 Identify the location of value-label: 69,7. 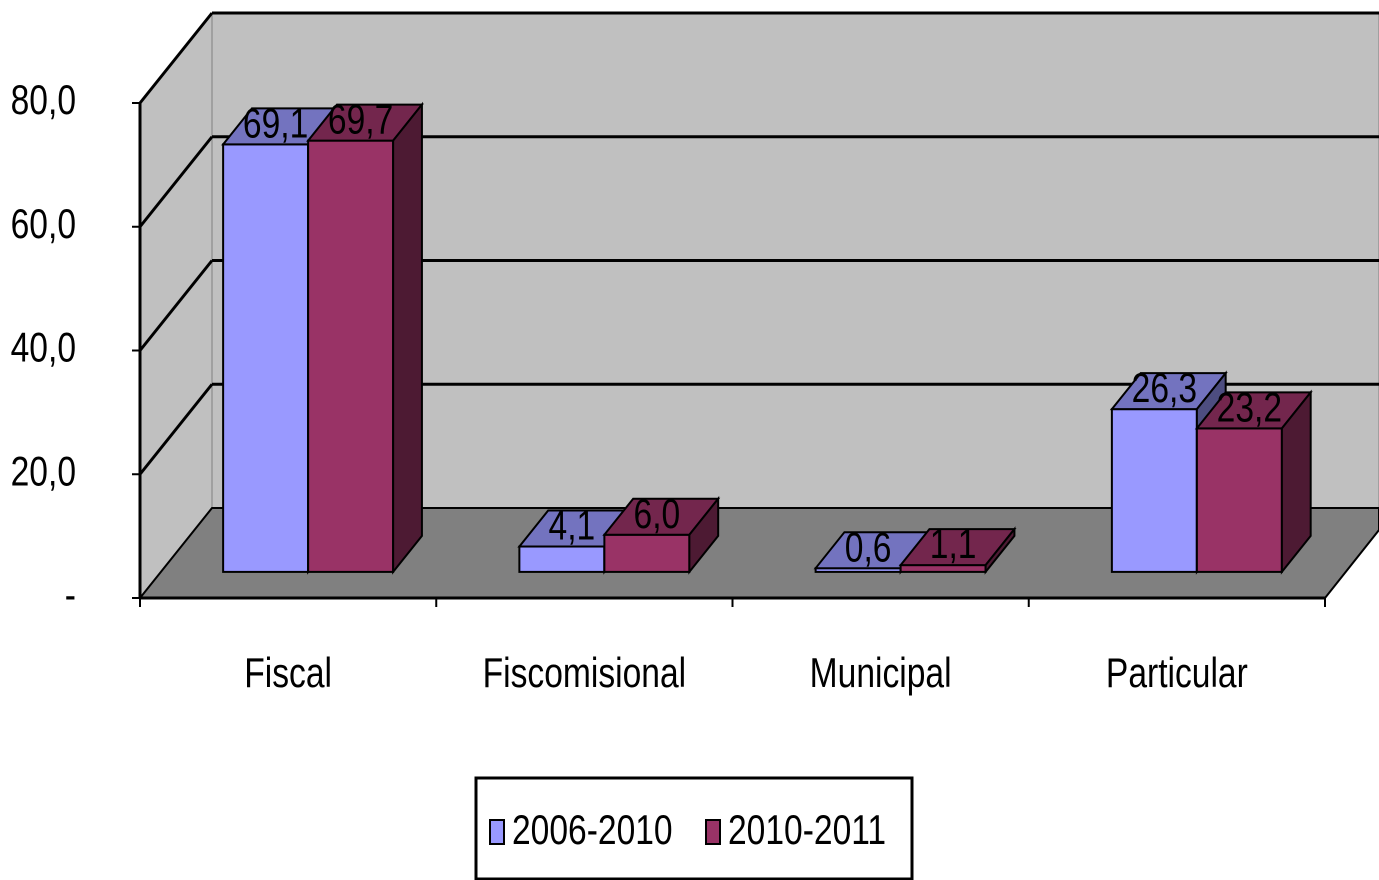
(360, 120).